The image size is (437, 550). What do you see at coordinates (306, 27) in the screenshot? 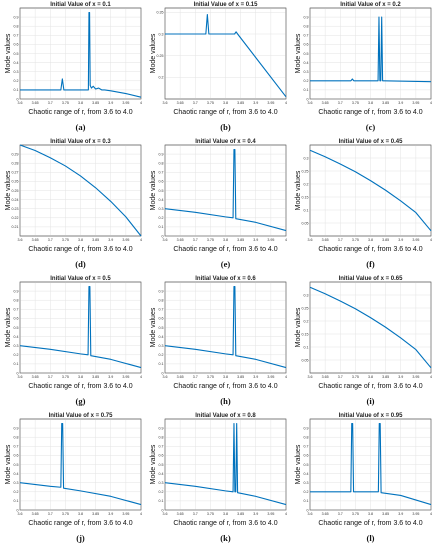
I see `y-tick-label: 0.8` at bounding box center [306, 27].